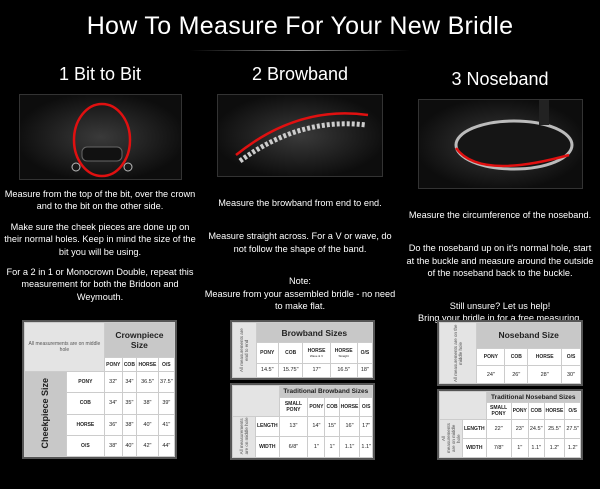  I want to click on table-note: All measurements are on the middle hole, so click(458, 353).